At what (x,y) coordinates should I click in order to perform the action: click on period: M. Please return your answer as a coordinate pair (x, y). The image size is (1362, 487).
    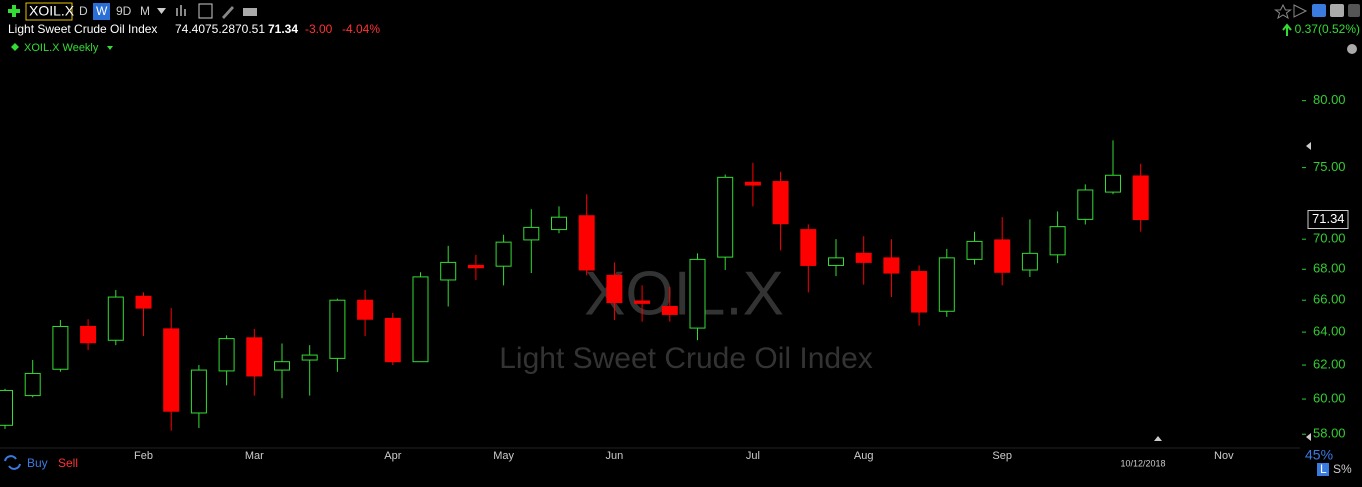
    Looking at the image, I should click on (145, 11).